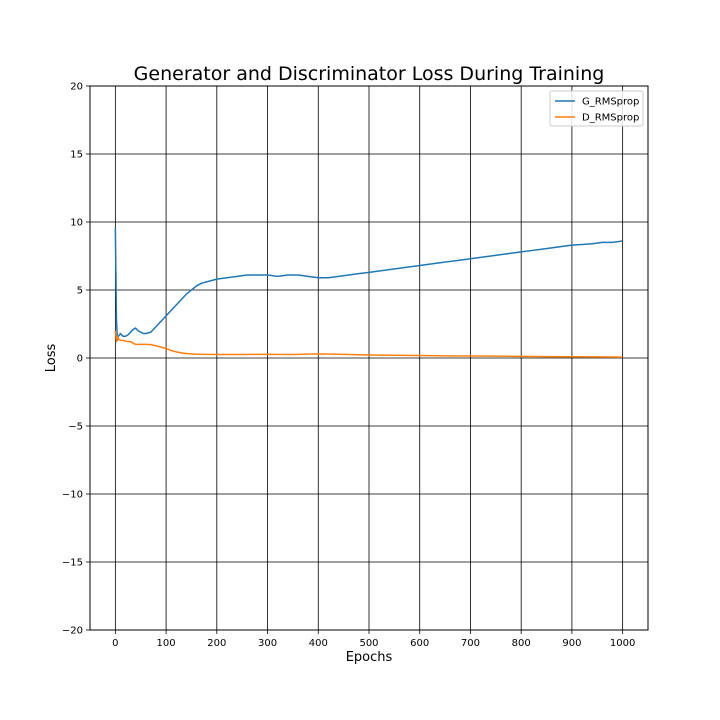  I want to click on y-tick-label: −20, so click(72, 631).